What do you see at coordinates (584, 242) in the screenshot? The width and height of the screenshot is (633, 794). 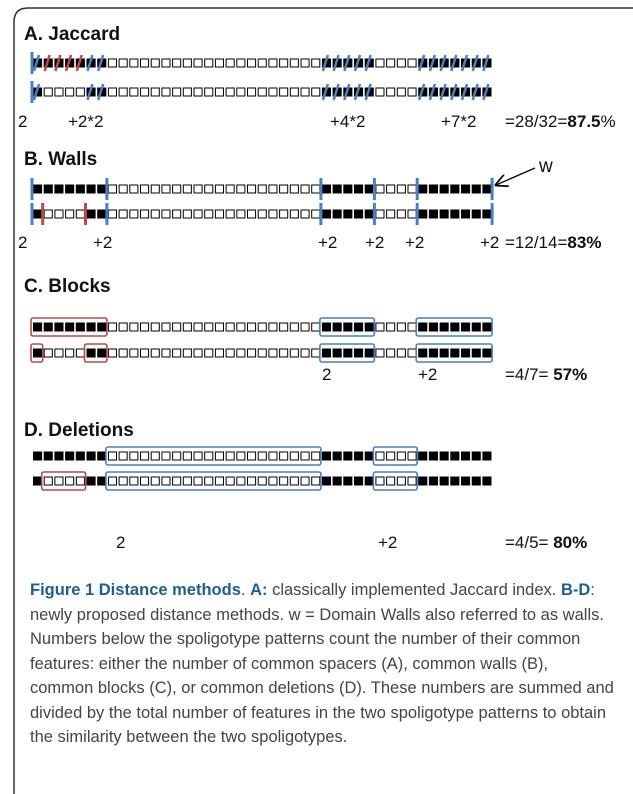 I see `result-part: 83%` at bounding box center [584, 242].